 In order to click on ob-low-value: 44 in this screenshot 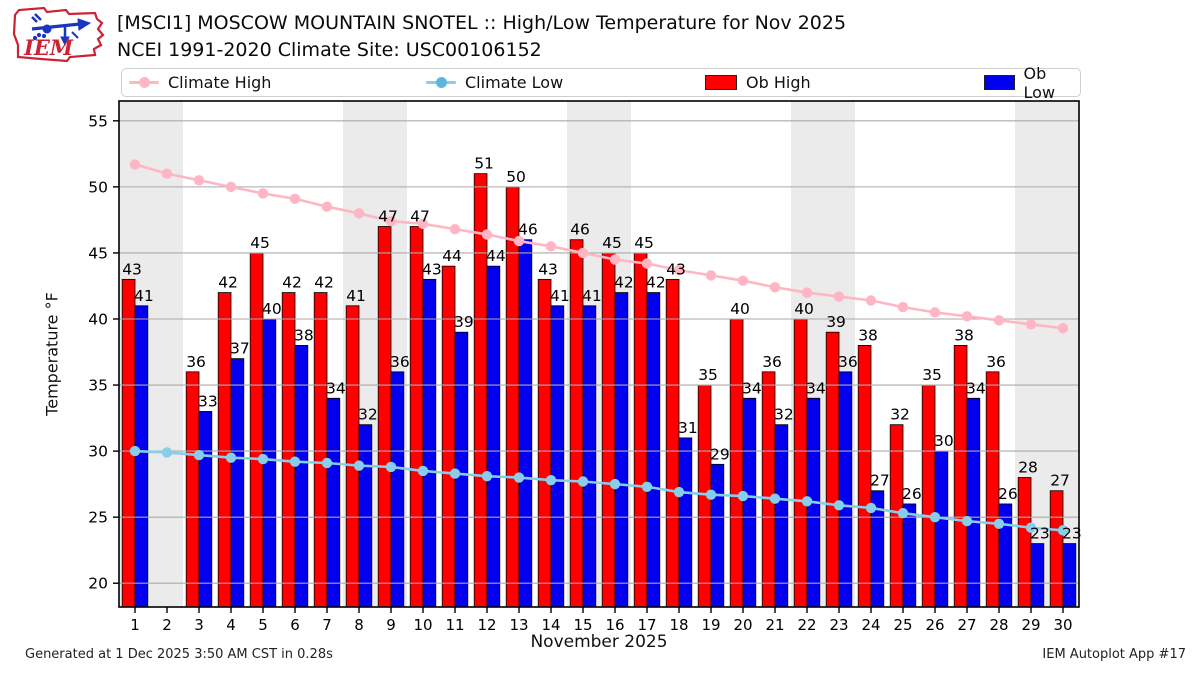, I will do `click(496, 256)`.